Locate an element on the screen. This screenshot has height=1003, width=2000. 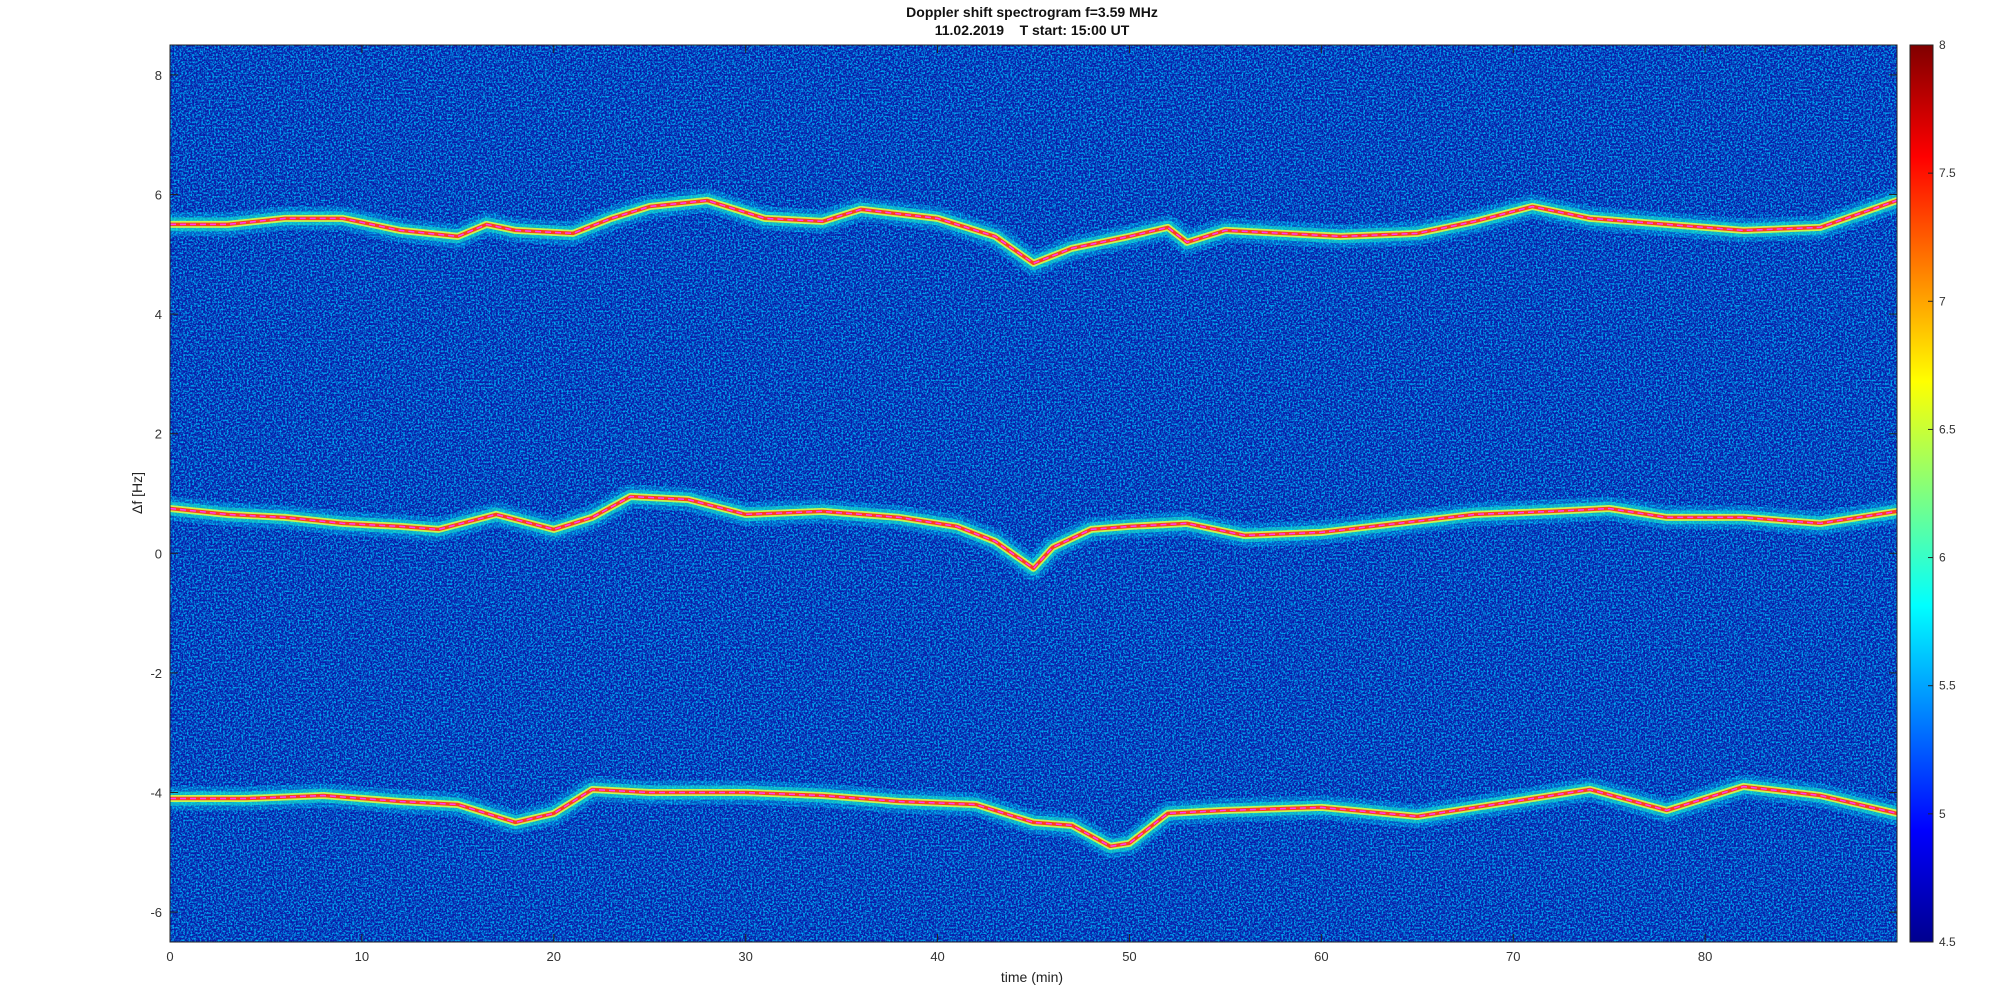
colorbar-tick-label: 7.5 is located at coordinates (1947, 173).